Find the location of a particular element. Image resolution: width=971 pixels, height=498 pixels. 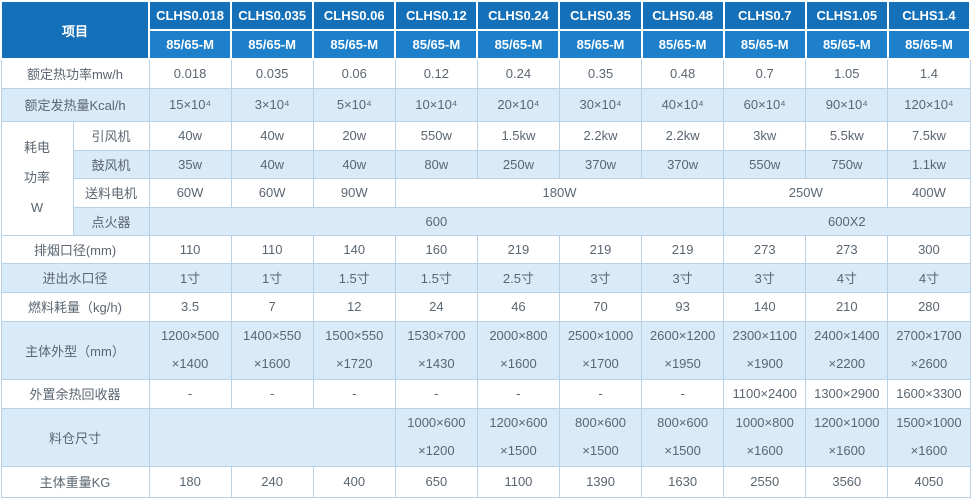

value-cell: 0.035 is located at coordinates (272, 73).